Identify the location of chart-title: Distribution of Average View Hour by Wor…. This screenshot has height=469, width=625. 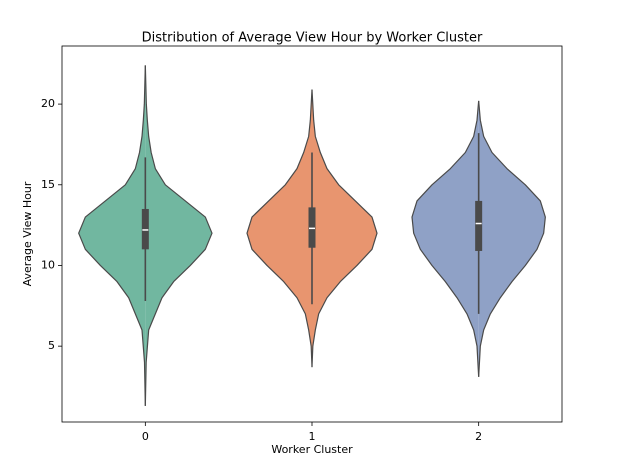
(312, 38).